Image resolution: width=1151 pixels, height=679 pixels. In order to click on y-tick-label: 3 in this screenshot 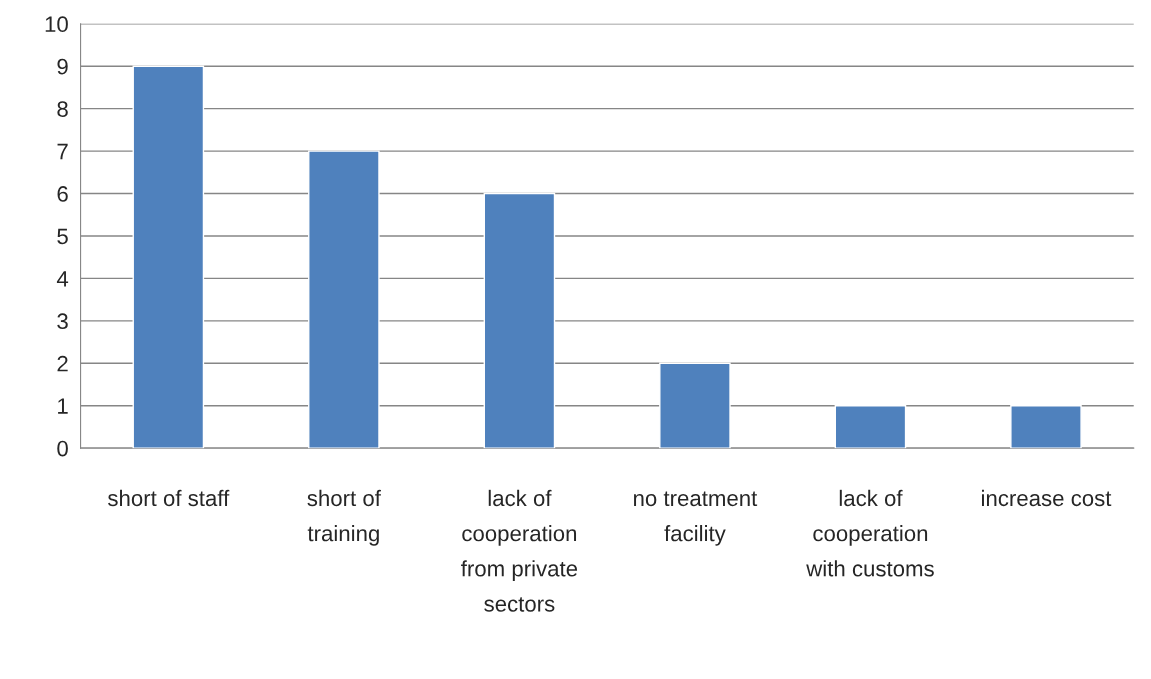, I will do `click(62, 321)`.